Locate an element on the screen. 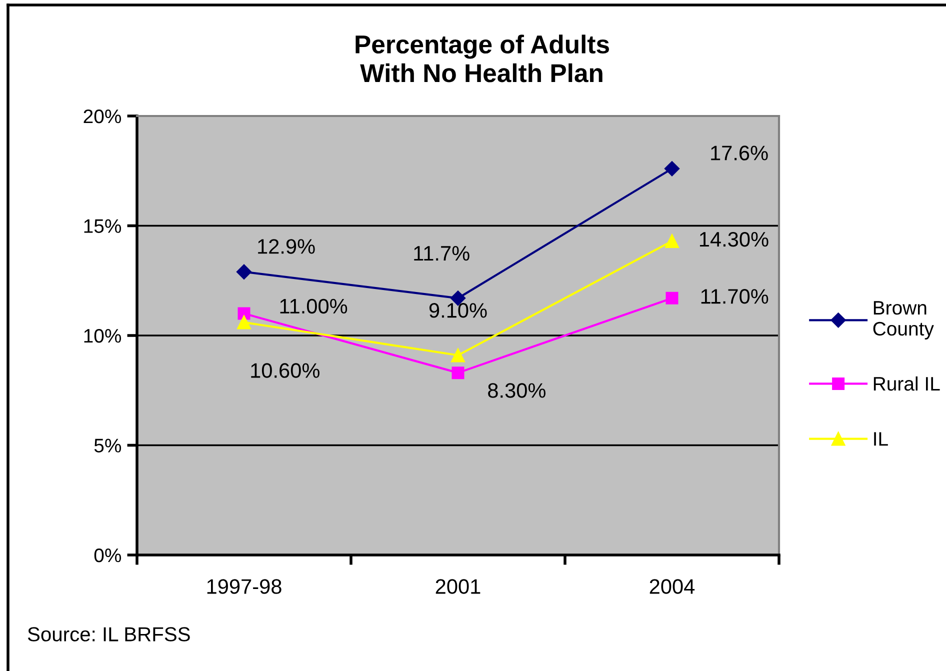  y-tick-label: 15% is located at coordinates (103, 226).